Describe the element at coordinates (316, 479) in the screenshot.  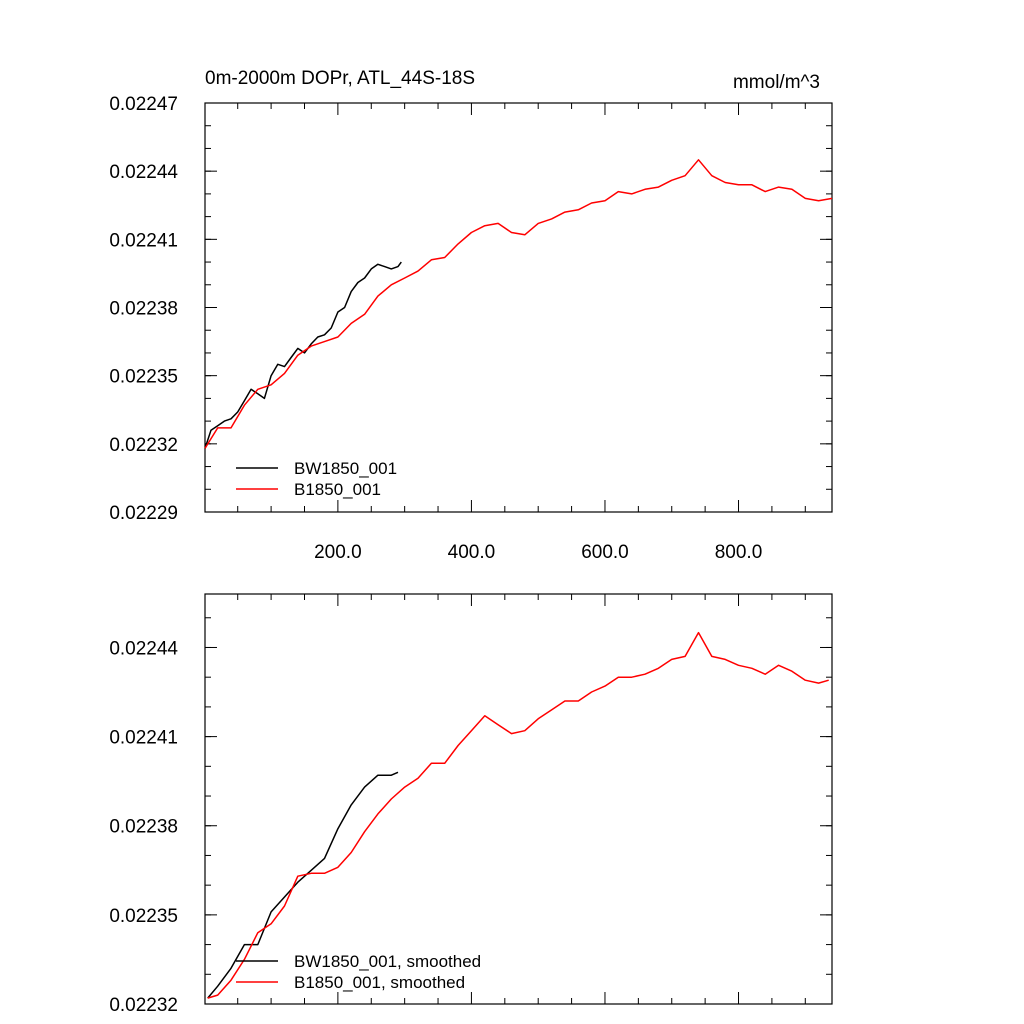
I see `legend-top: BW1850_001 B1850_001` at that location.